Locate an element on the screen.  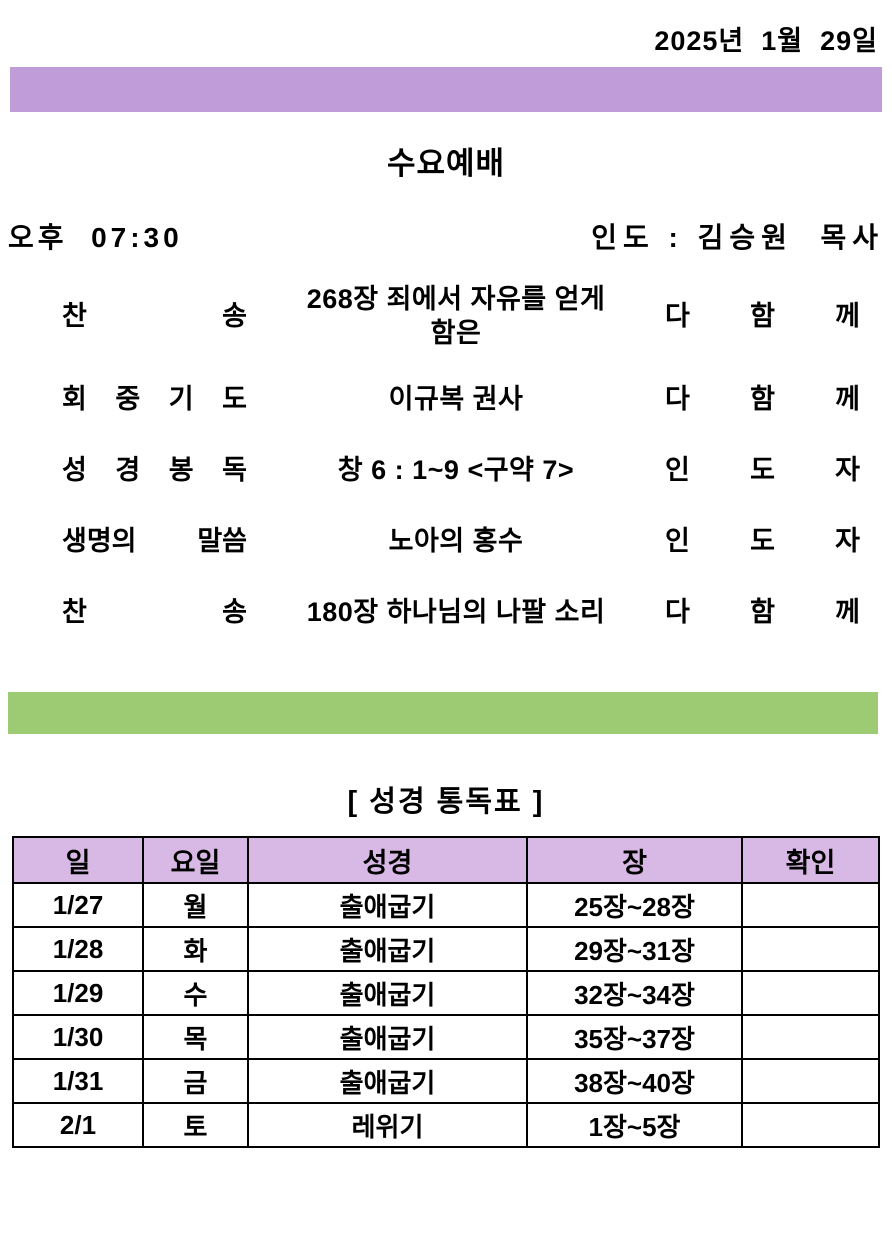
green-divider-bar is located at coordinates (443, 713).